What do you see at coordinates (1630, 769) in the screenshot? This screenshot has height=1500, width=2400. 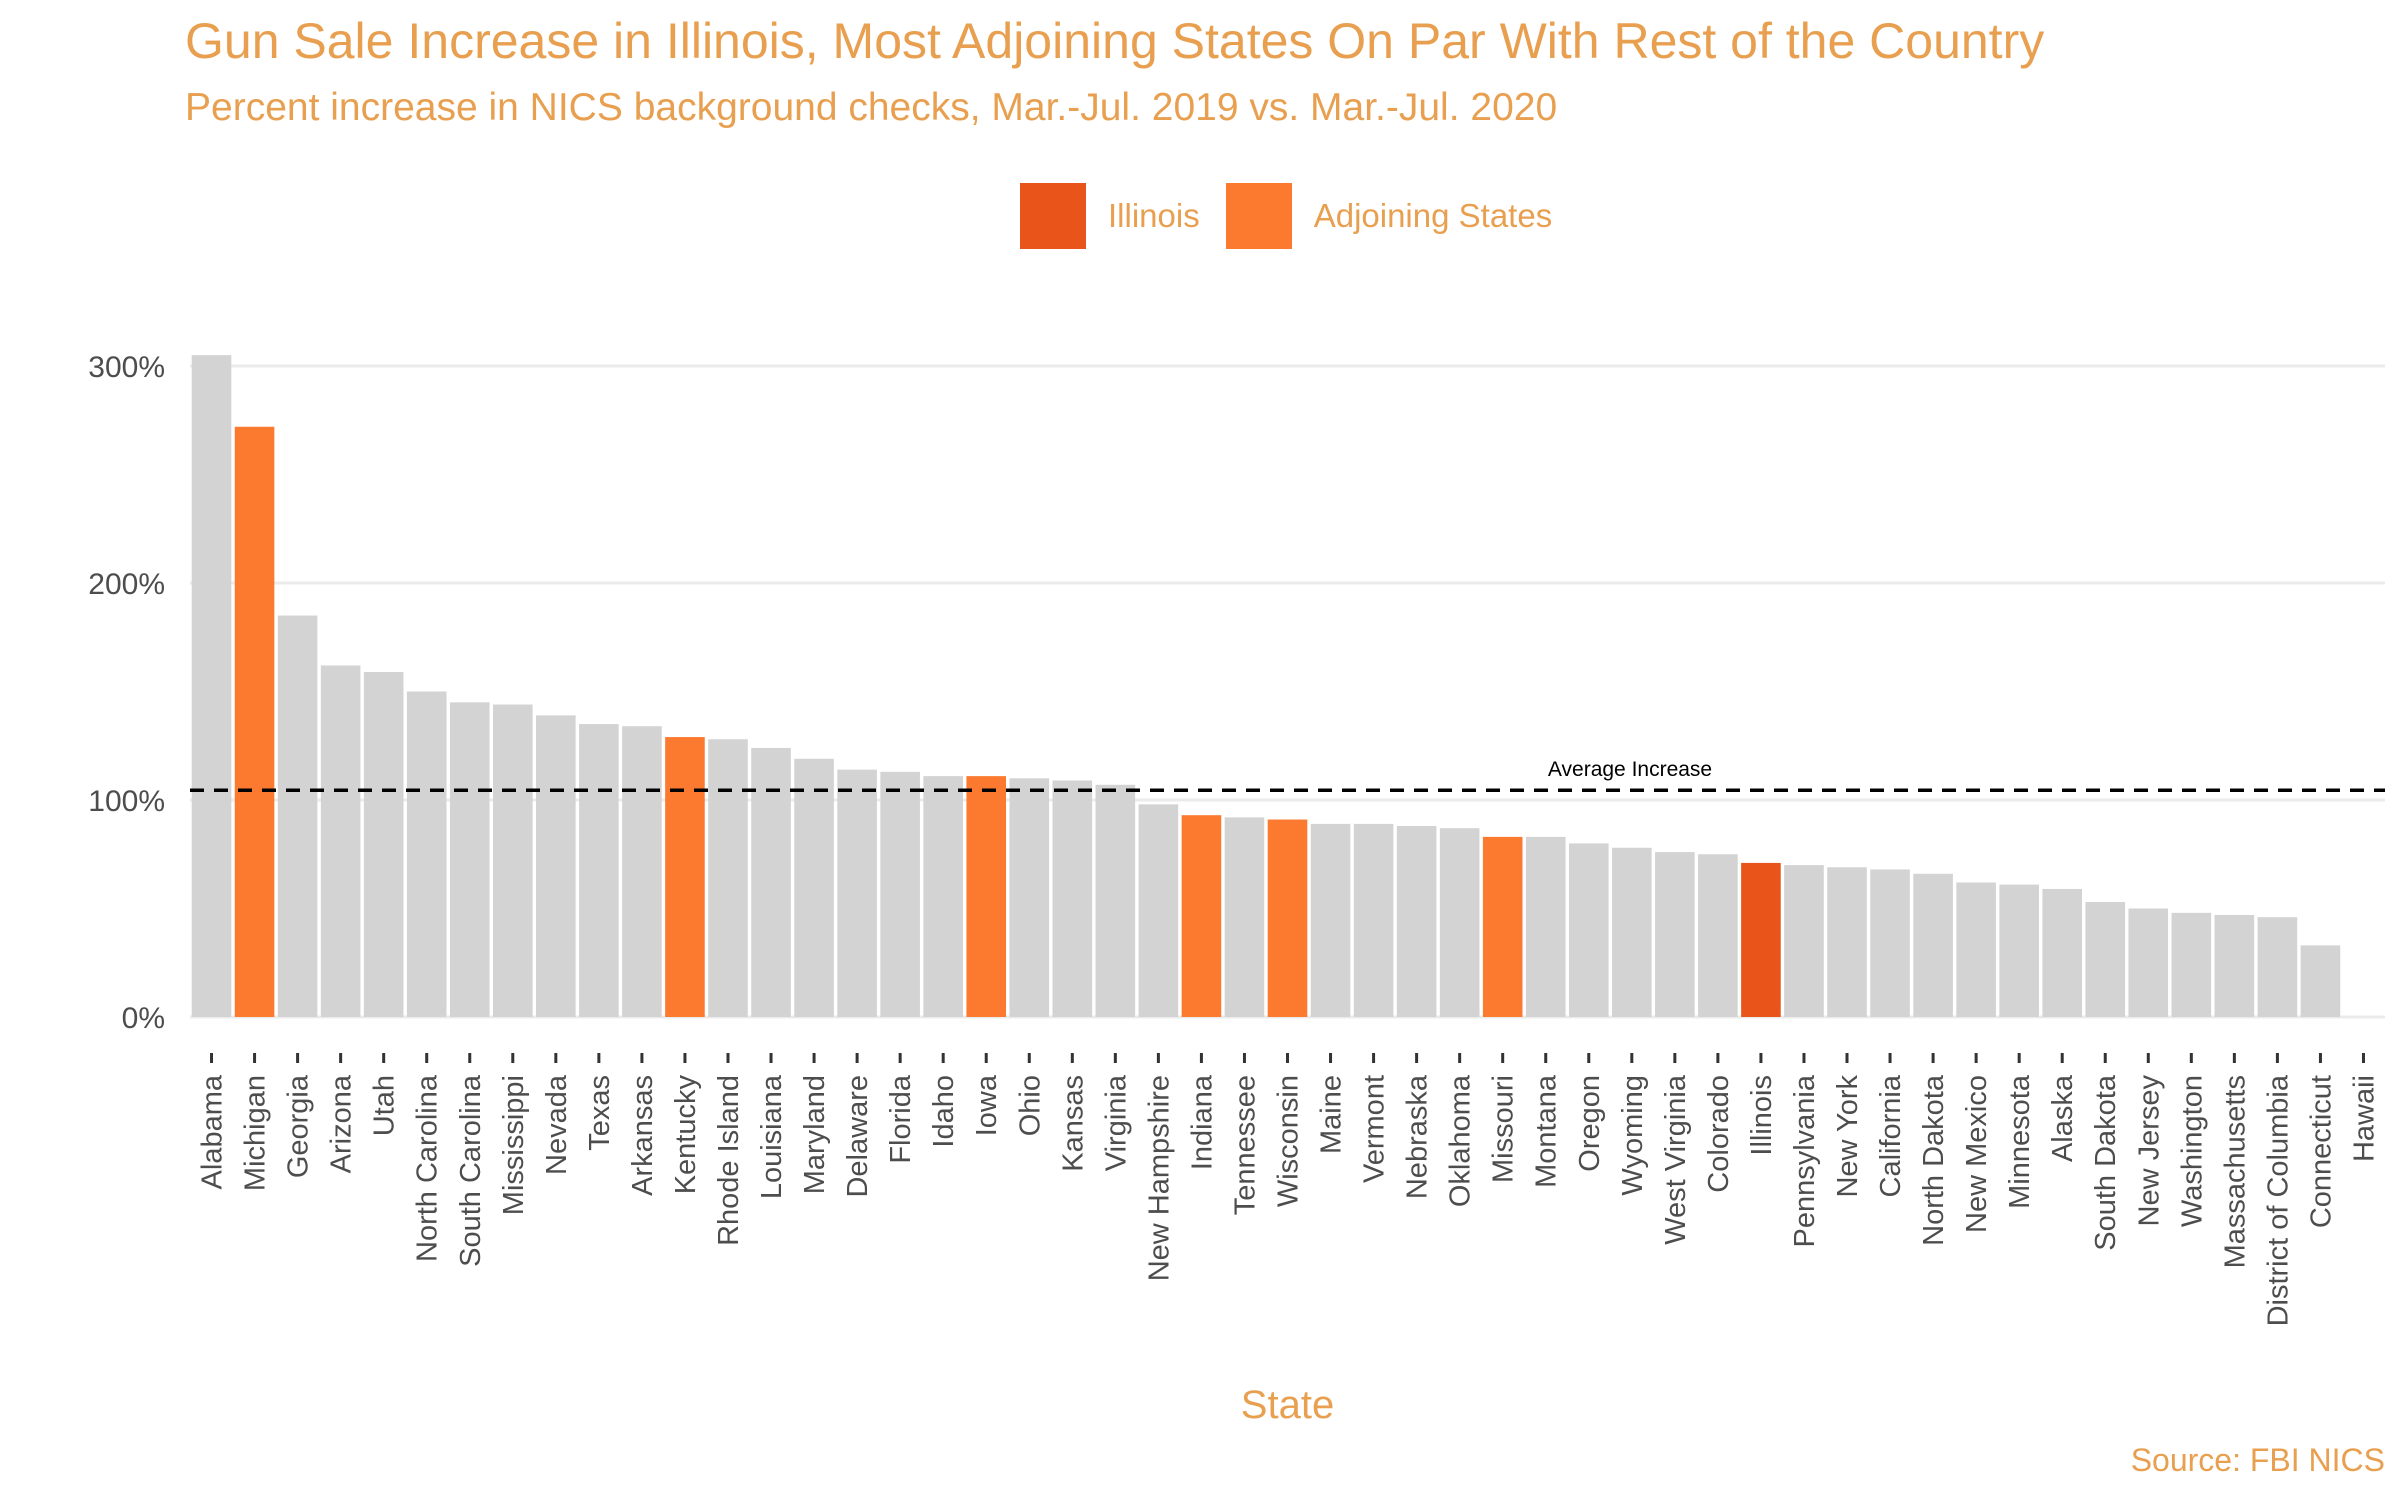 I see `average-annotation: Average Increase` at bounding box center [1630, 769].